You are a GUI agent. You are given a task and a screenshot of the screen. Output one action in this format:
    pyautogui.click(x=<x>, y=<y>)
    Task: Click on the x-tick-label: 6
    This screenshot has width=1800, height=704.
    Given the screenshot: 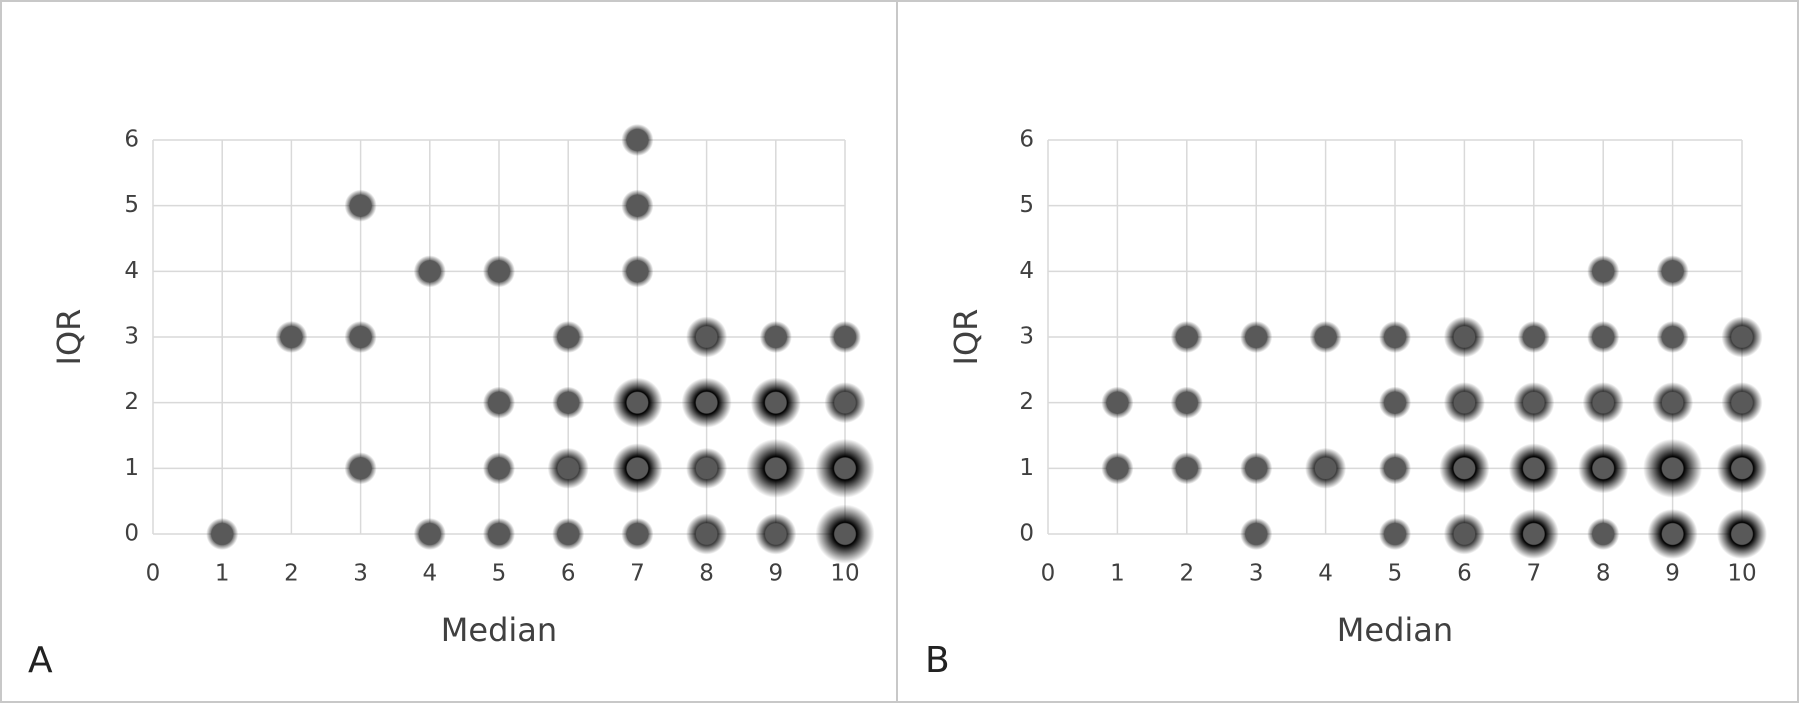 What is the action you would take?
    pyautogui.click(x=1464, y=574)
    